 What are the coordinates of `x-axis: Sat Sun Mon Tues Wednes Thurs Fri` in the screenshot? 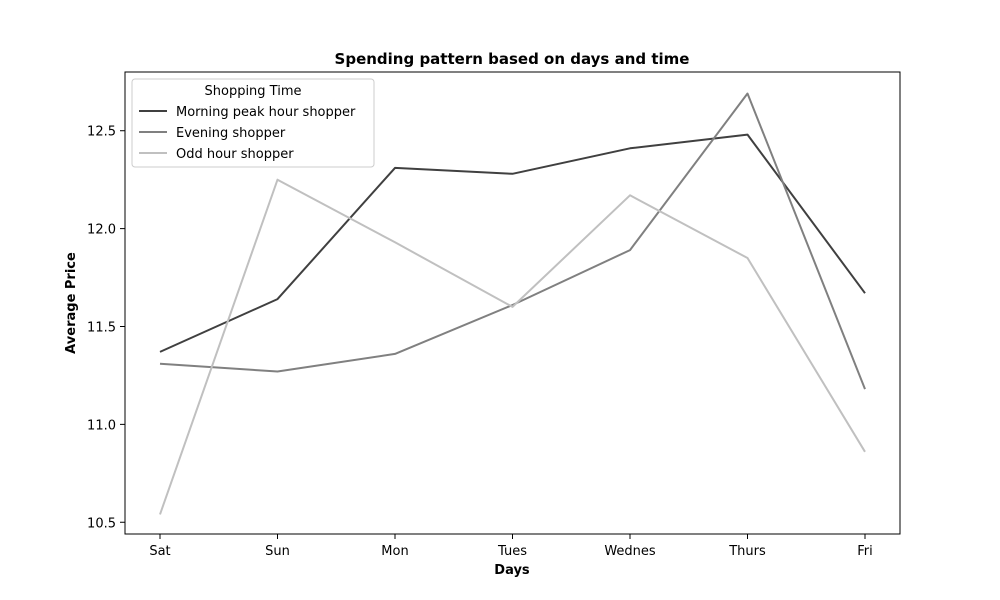 It's located at (511, 546).